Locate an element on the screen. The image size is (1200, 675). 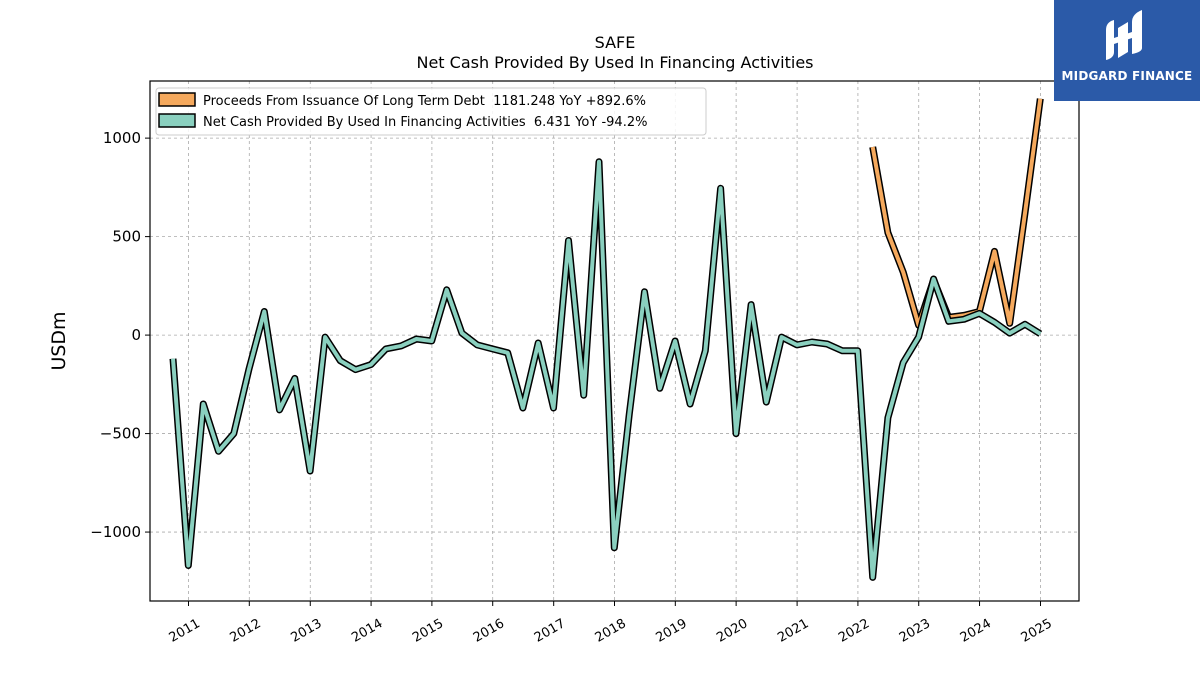
y-tick-label: −500 is located at coordinates (120, 434).